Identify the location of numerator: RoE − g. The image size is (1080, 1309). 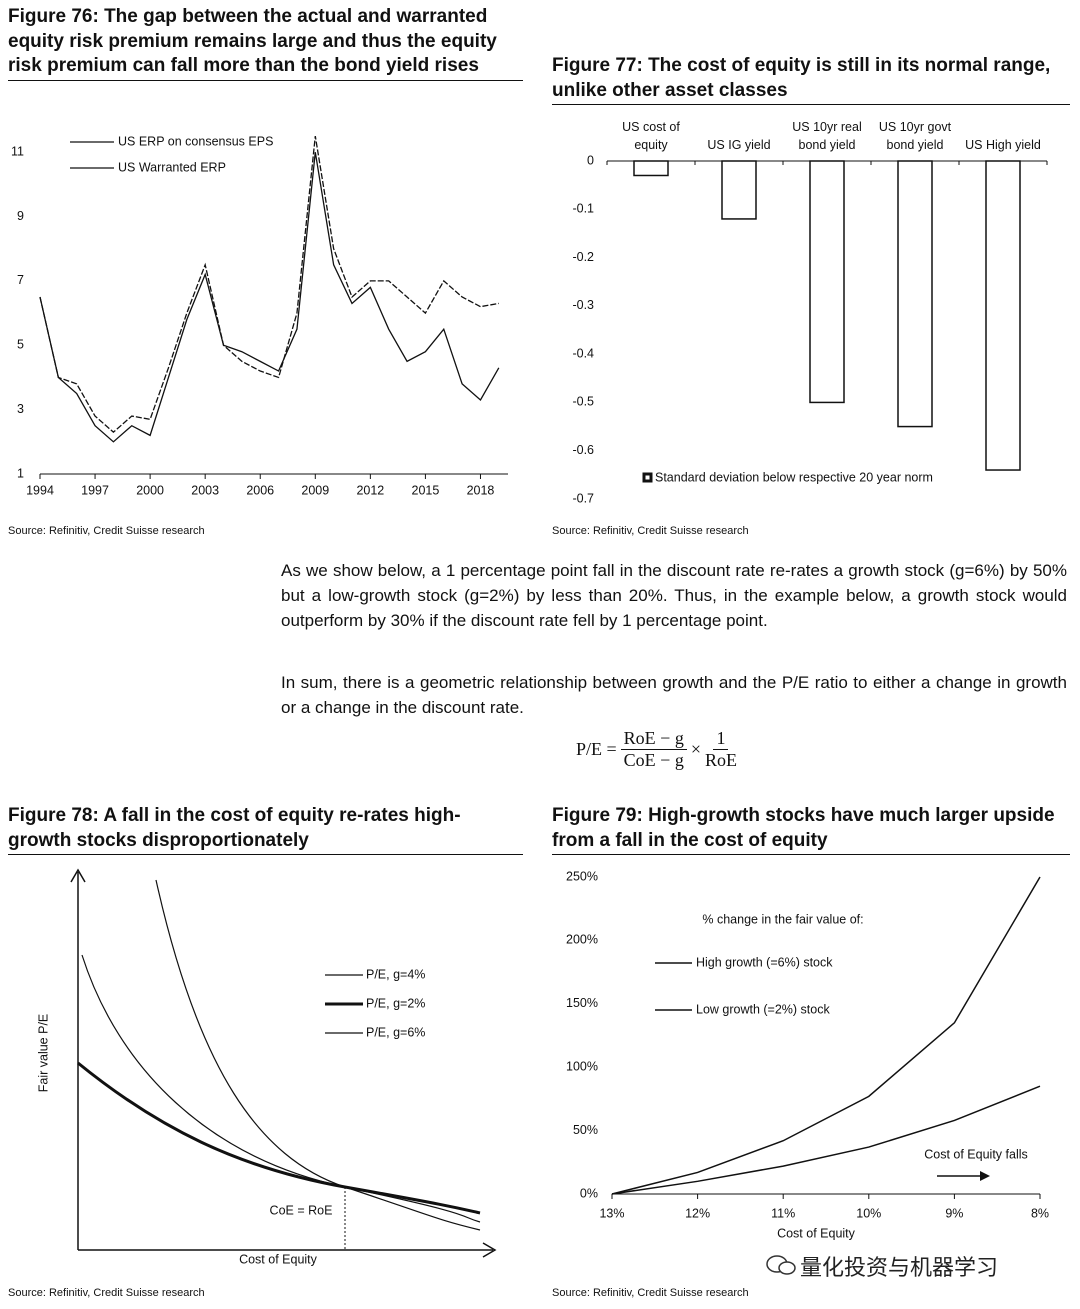
(653, 739).